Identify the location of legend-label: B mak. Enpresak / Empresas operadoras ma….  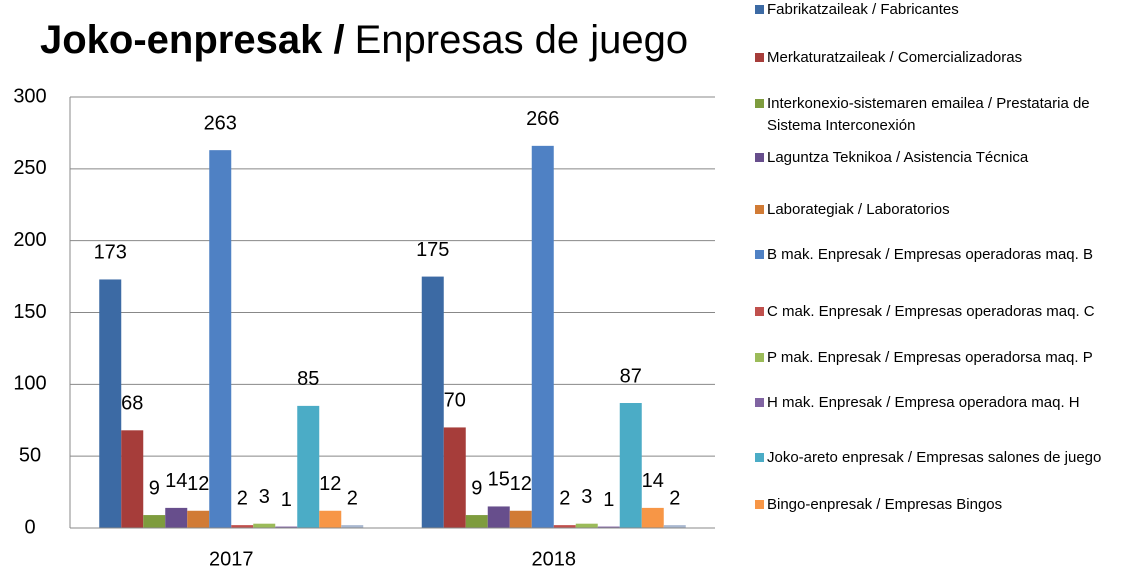
(930, 254).